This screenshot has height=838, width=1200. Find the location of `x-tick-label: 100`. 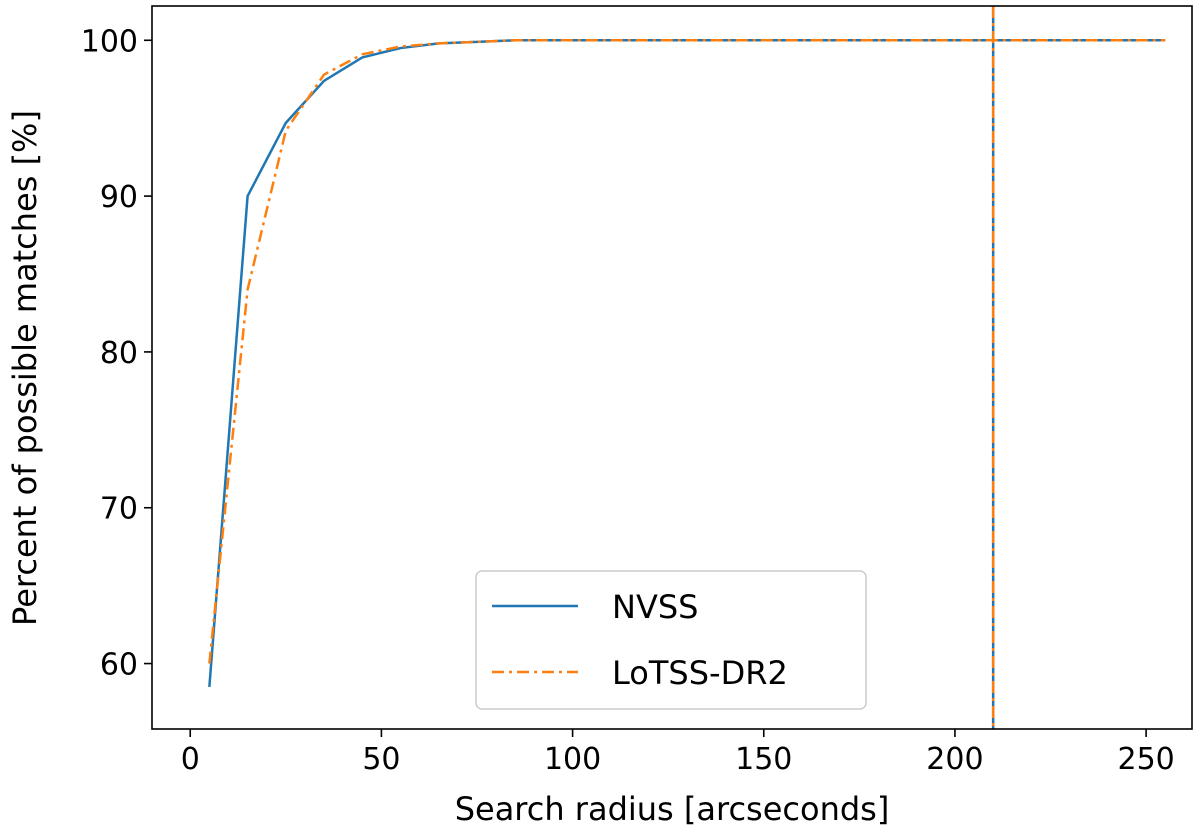

x-tick-label: 100 is located at coordinates (572, 759).